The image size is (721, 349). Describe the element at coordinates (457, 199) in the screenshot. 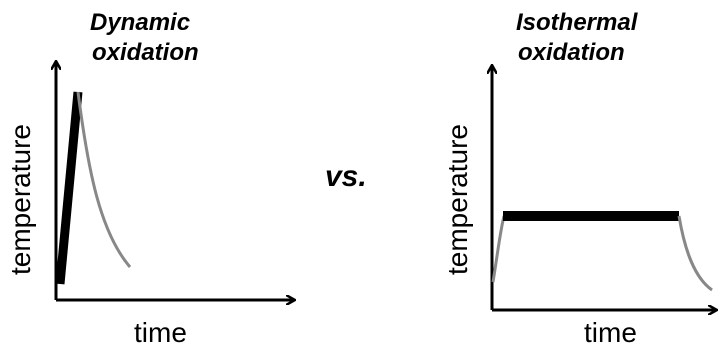

I see `isothermal-y-axis-label: temperature` at that location.